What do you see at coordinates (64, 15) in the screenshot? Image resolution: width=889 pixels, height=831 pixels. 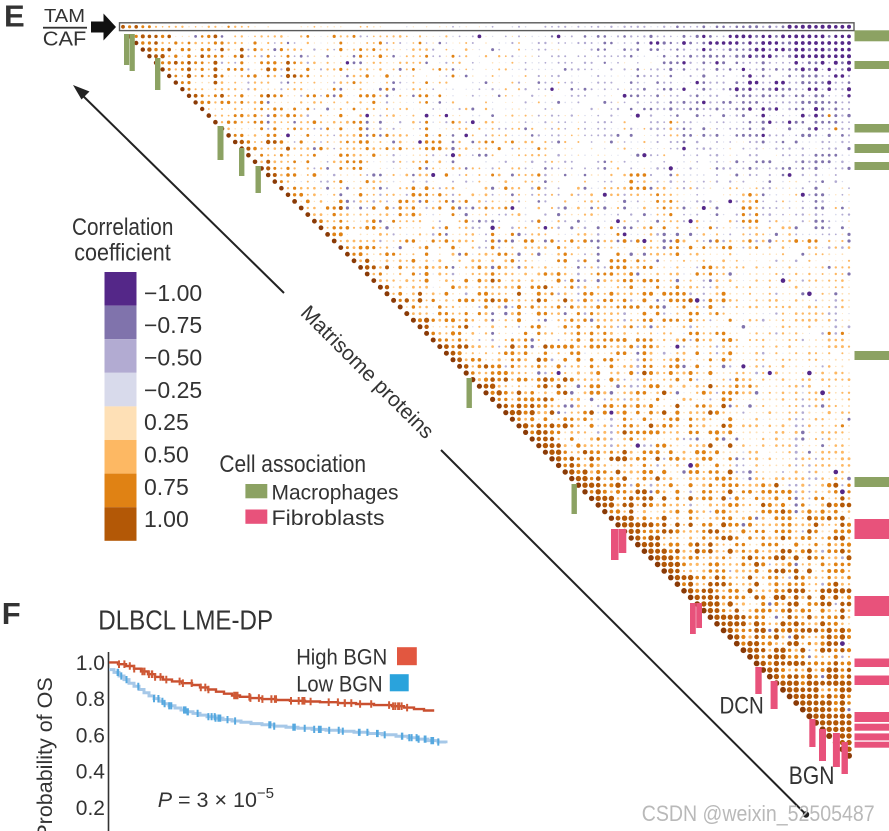 I see `svg-text: TAM` at bounding box center [64, 15].